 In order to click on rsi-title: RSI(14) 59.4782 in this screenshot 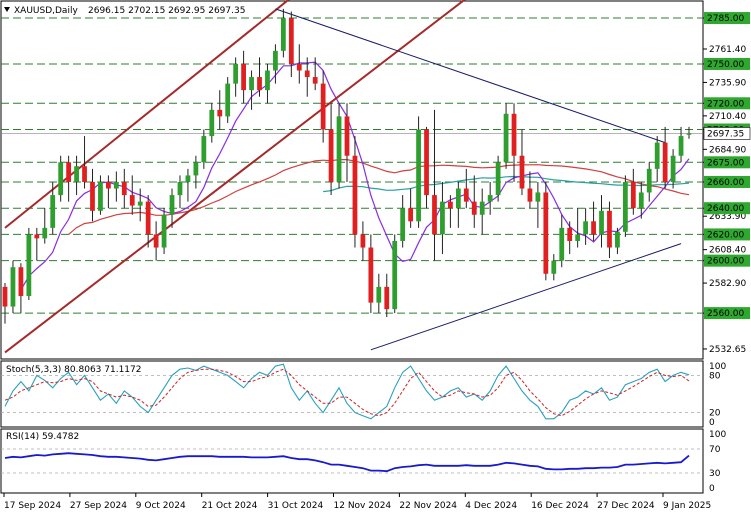, I will do `click(42, 437)`.